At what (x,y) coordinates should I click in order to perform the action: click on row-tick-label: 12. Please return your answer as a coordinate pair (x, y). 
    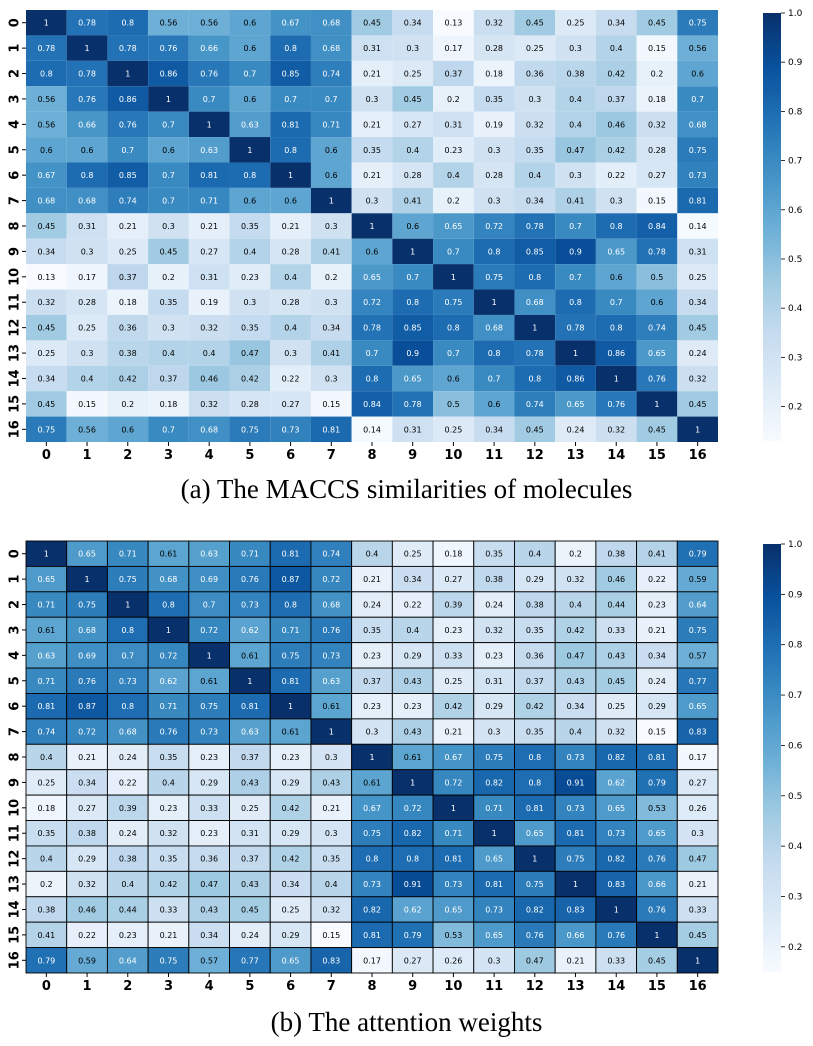
    Looking at the image, I should click on (15, 328).